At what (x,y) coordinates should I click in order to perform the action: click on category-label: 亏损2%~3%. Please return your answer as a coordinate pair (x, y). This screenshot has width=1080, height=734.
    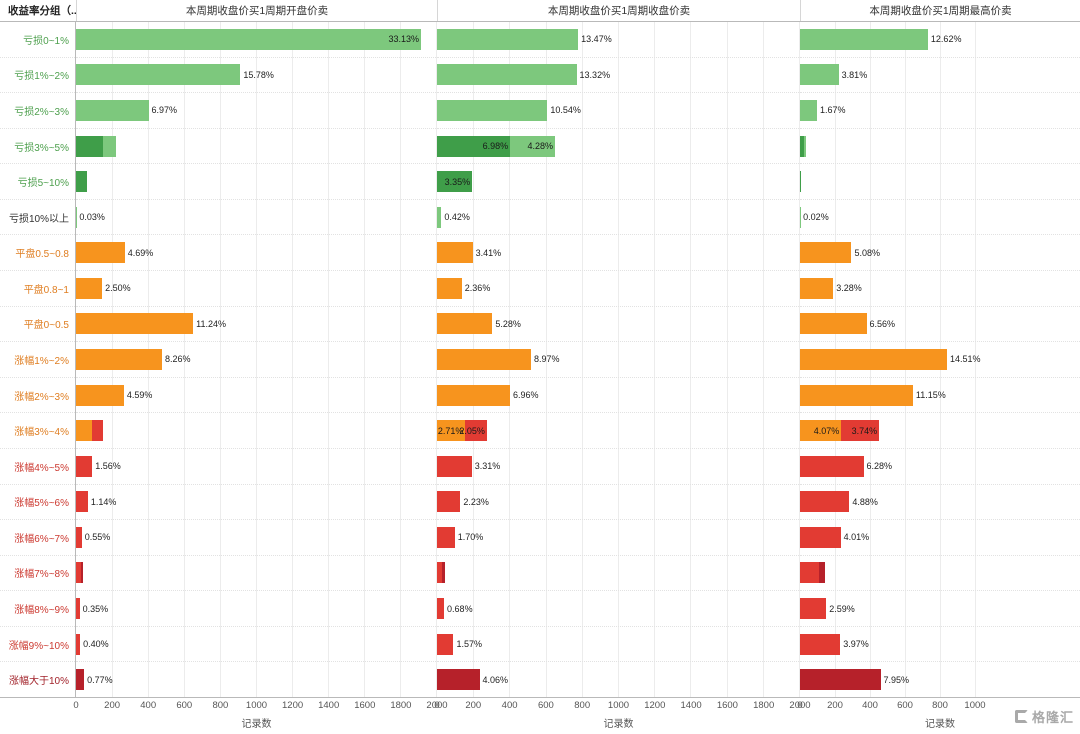
    Looking at the image, I should click on (41, 112).